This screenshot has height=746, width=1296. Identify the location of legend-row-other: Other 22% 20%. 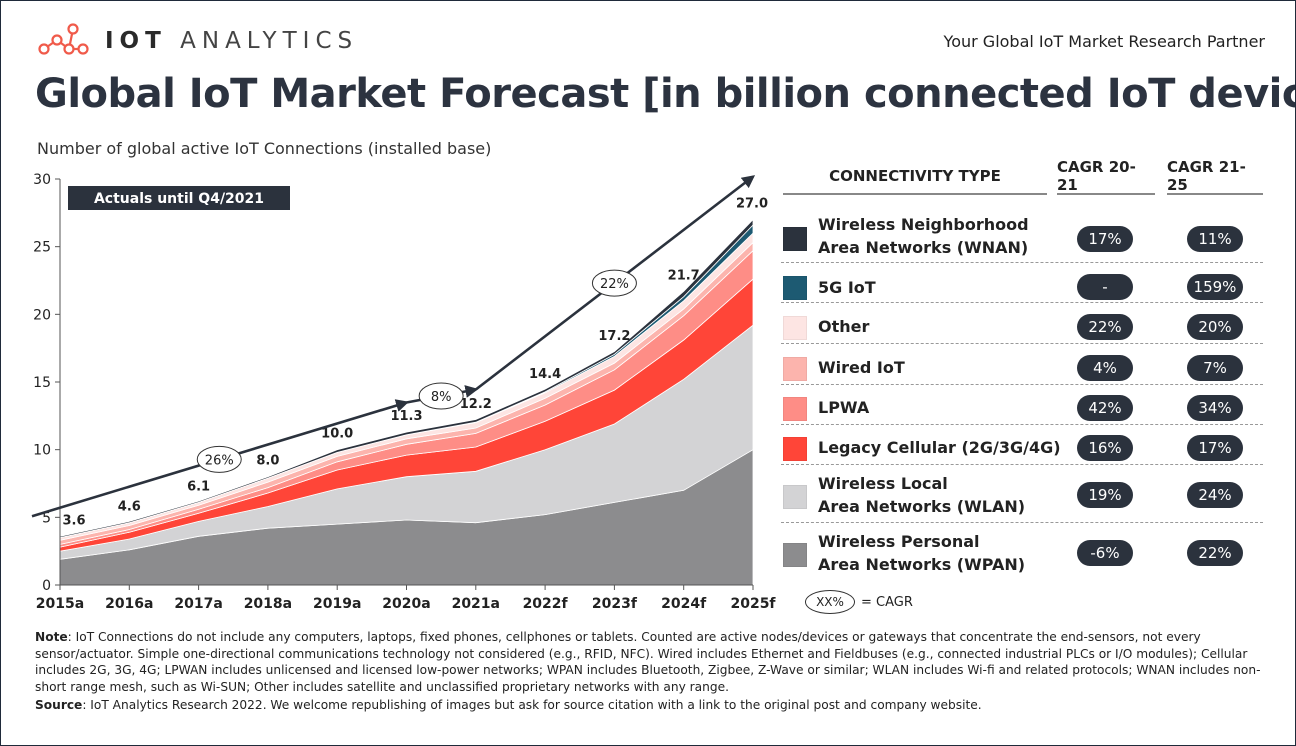
(1022, 323).